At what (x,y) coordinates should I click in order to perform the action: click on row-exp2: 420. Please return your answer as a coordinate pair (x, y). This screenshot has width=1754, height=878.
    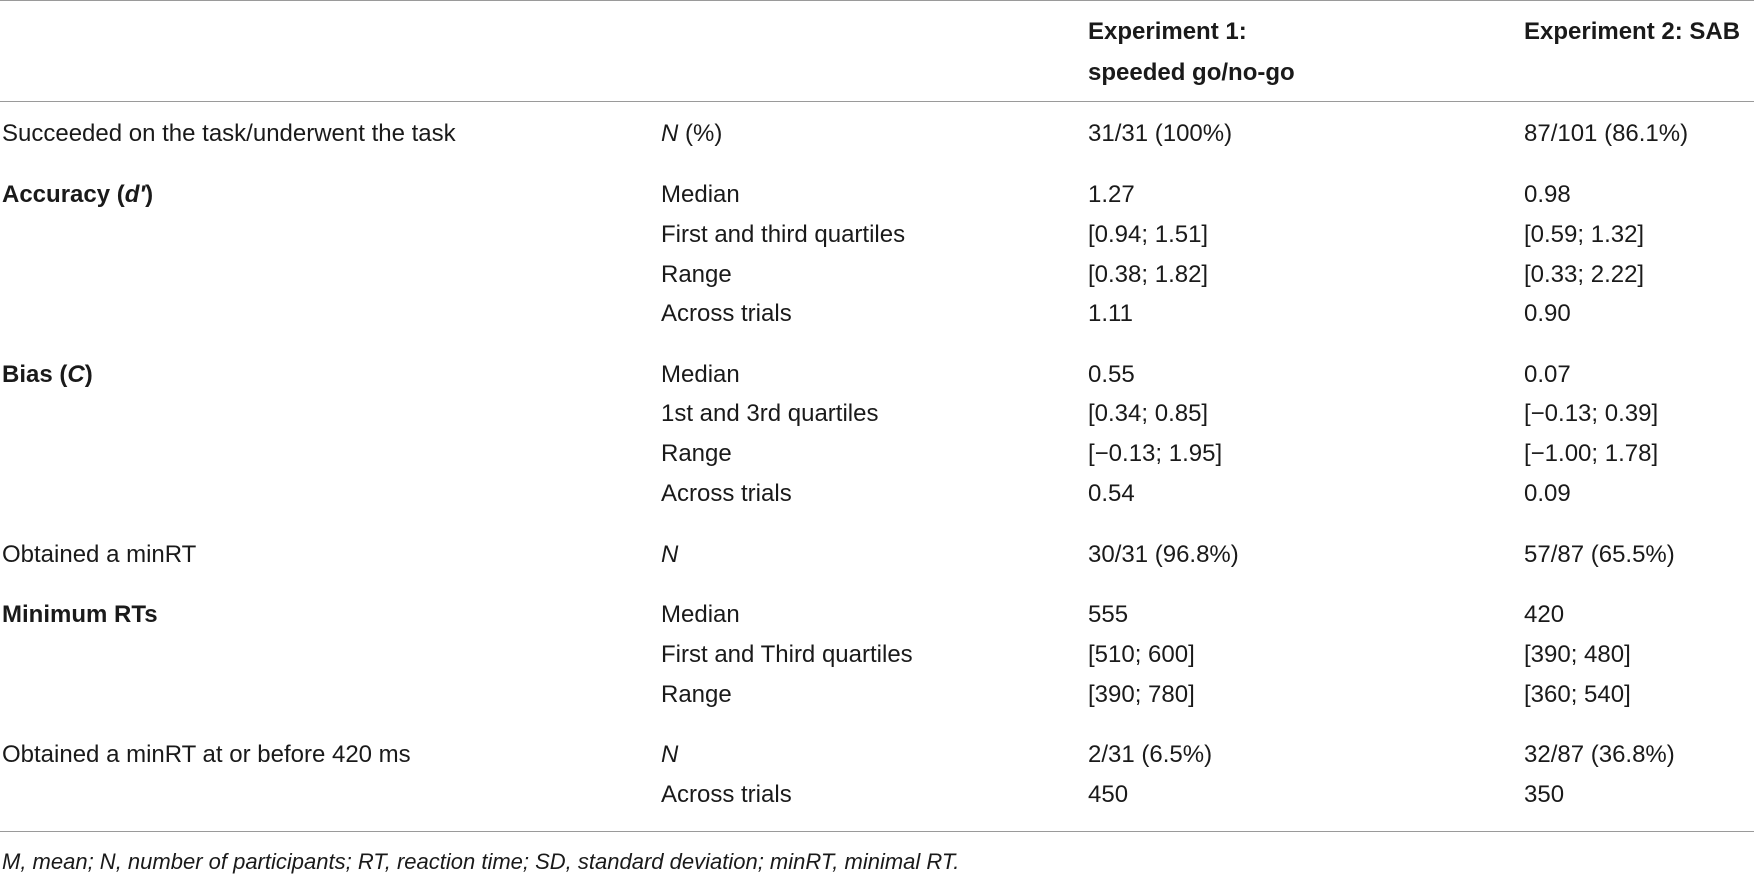
    Looking at the image, I should click on (1544, 614).